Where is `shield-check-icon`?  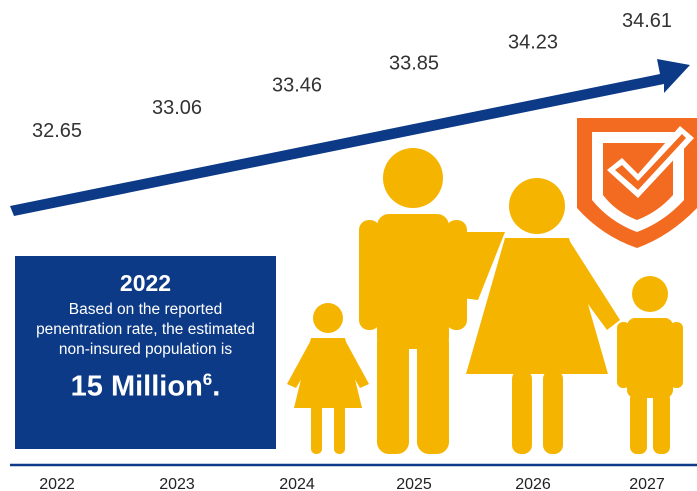 shield-check-icon is located at coordinates (637, 183).